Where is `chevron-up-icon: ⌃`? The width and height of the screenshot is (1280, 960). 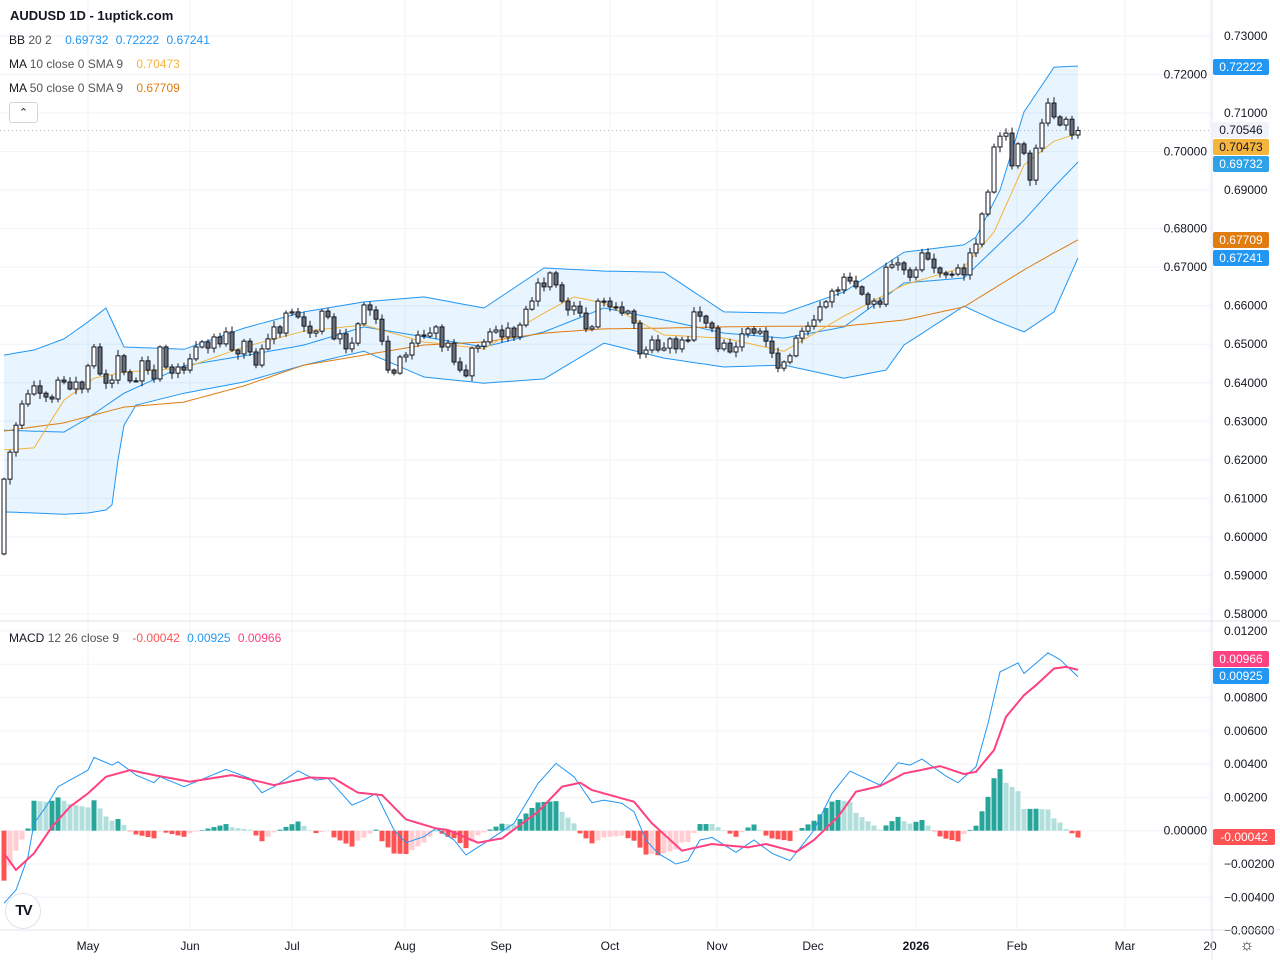 chevron-up-icon: ⌃ is located at coordinates (23, 113).